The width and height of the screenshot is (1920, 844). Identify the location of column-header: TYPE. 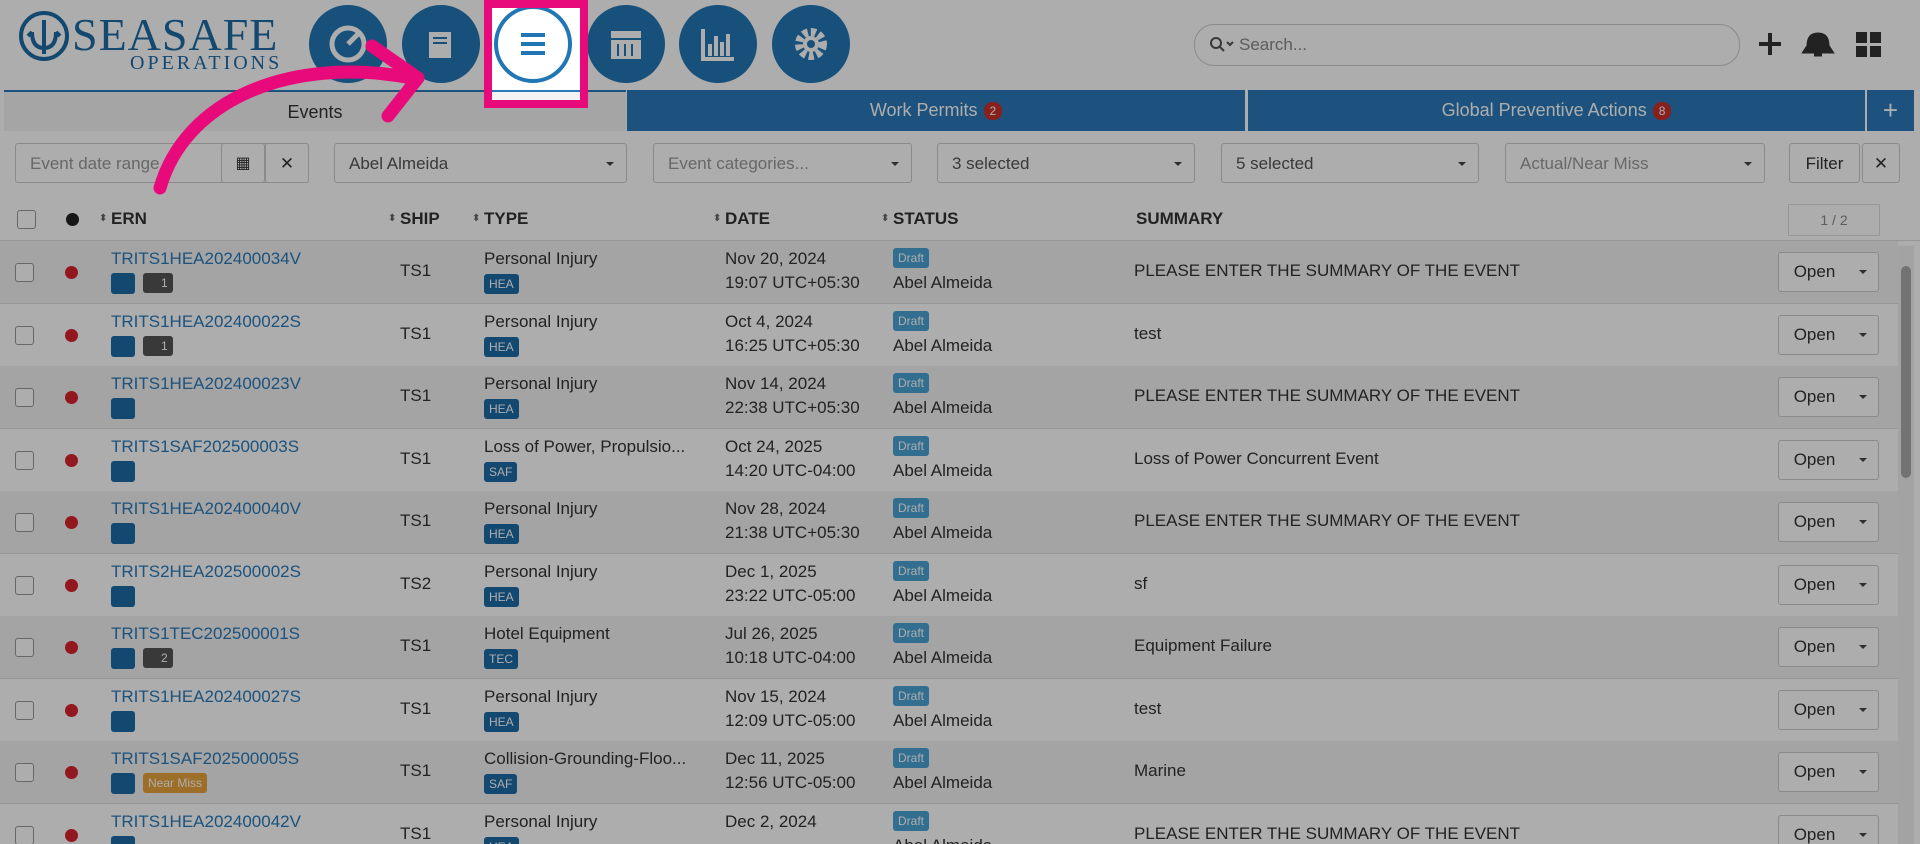
(506, 218).